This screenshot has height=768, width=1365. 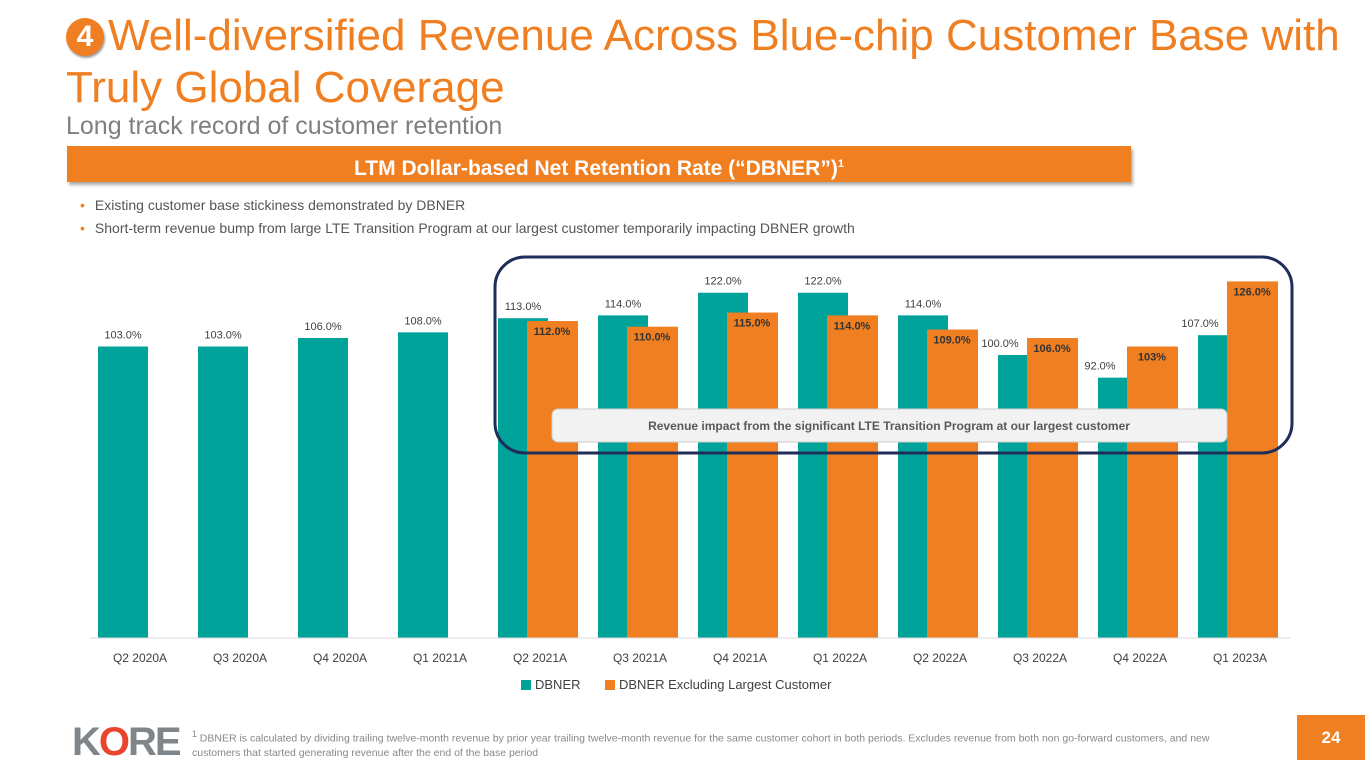 I want to click on slide-subtitle: Long track record of customer retention, so click(x=284, y=126).